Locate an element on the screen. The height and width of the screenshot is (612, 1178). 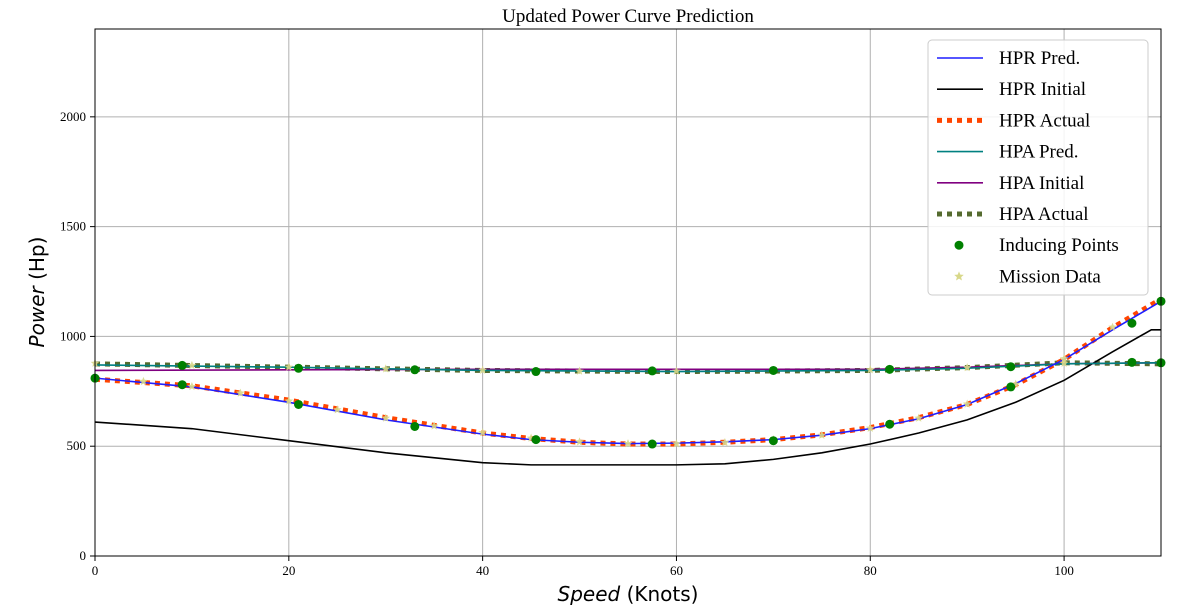
x-tick-label: 40 is located at coordinates (482, 570).